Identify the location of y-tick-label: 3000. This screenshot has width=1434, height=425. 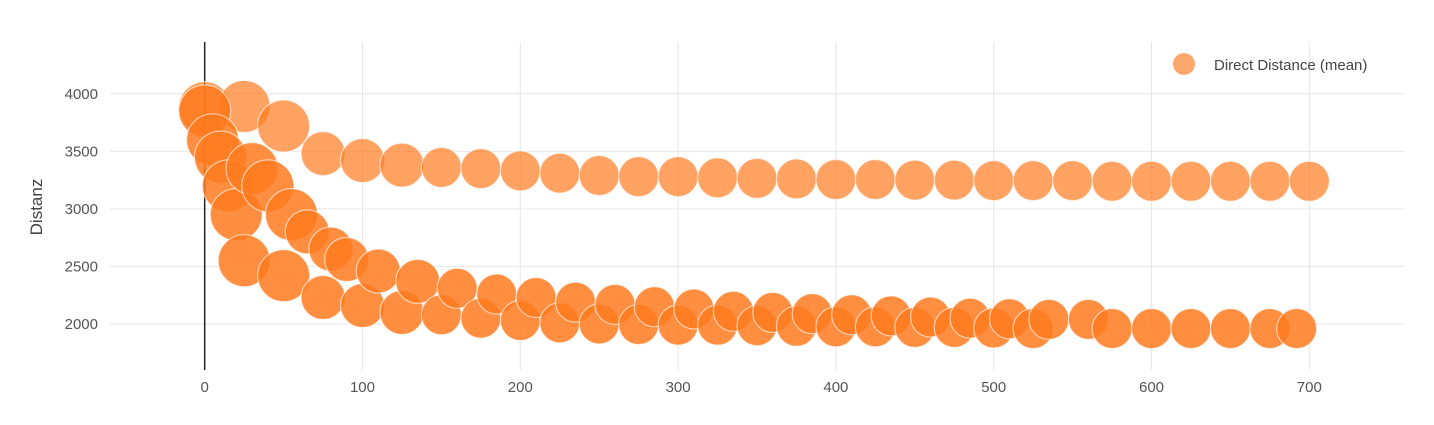
(81, 209).